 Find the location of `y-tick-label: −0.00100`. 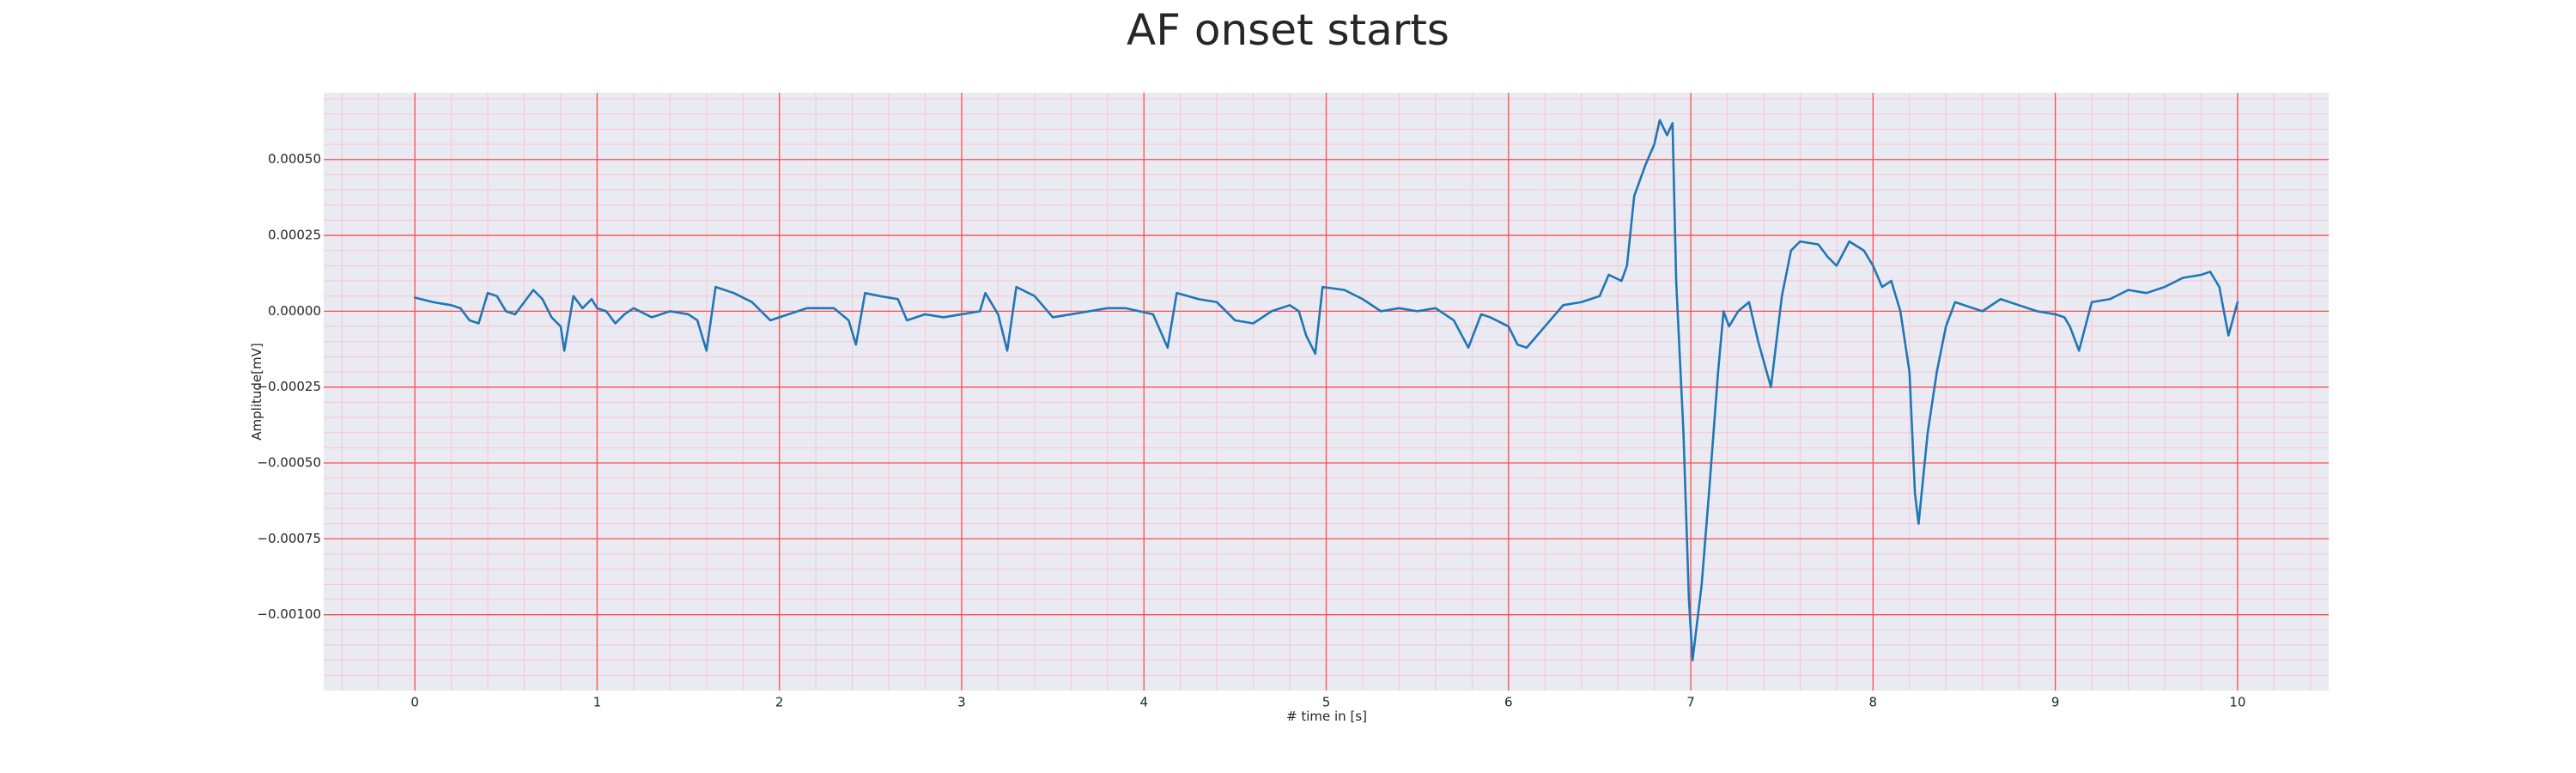

y-tick-label: −0.00100 is located at coordinates (289, 614).